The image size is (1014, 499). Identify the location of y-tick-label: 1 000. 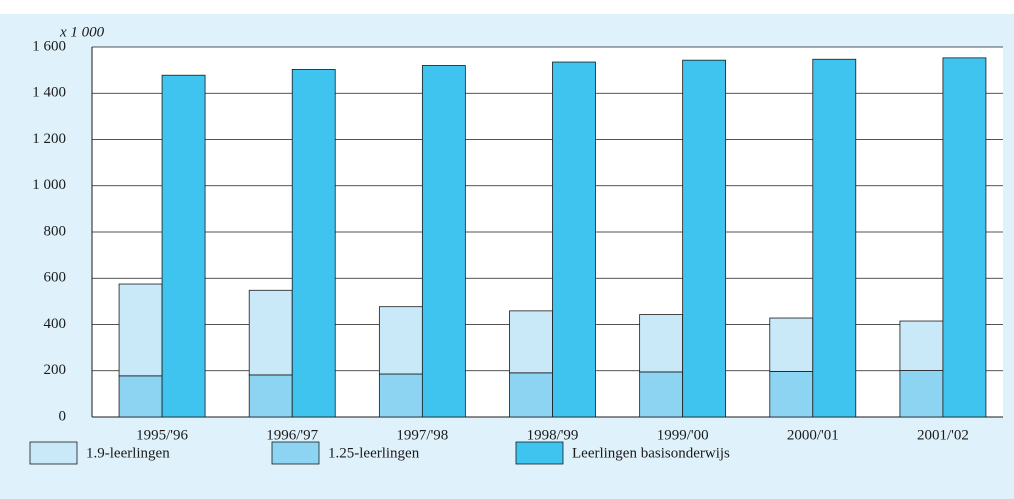
(49, 185).